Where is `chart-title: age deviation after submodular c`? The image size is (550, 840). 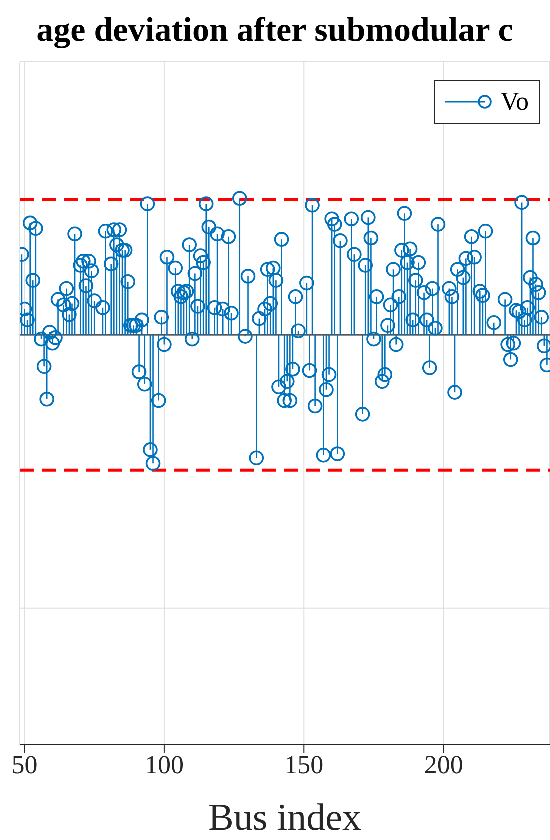
chart-title: age deviation after submodular c is located at coordinates (275, 31).